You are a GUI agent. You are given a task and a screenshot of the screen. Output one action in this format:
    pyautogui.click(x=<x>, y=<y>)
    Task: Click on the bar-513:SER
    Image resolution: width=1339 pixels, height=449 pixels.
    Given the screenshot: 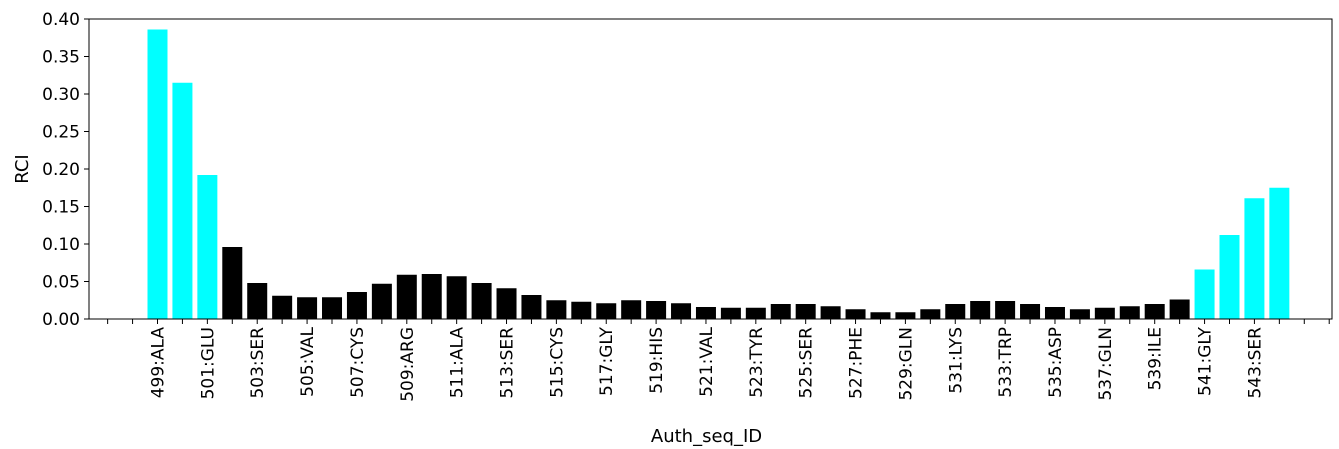 What is the action you would take?
    pyautogui.click(x=506, y=303)
    